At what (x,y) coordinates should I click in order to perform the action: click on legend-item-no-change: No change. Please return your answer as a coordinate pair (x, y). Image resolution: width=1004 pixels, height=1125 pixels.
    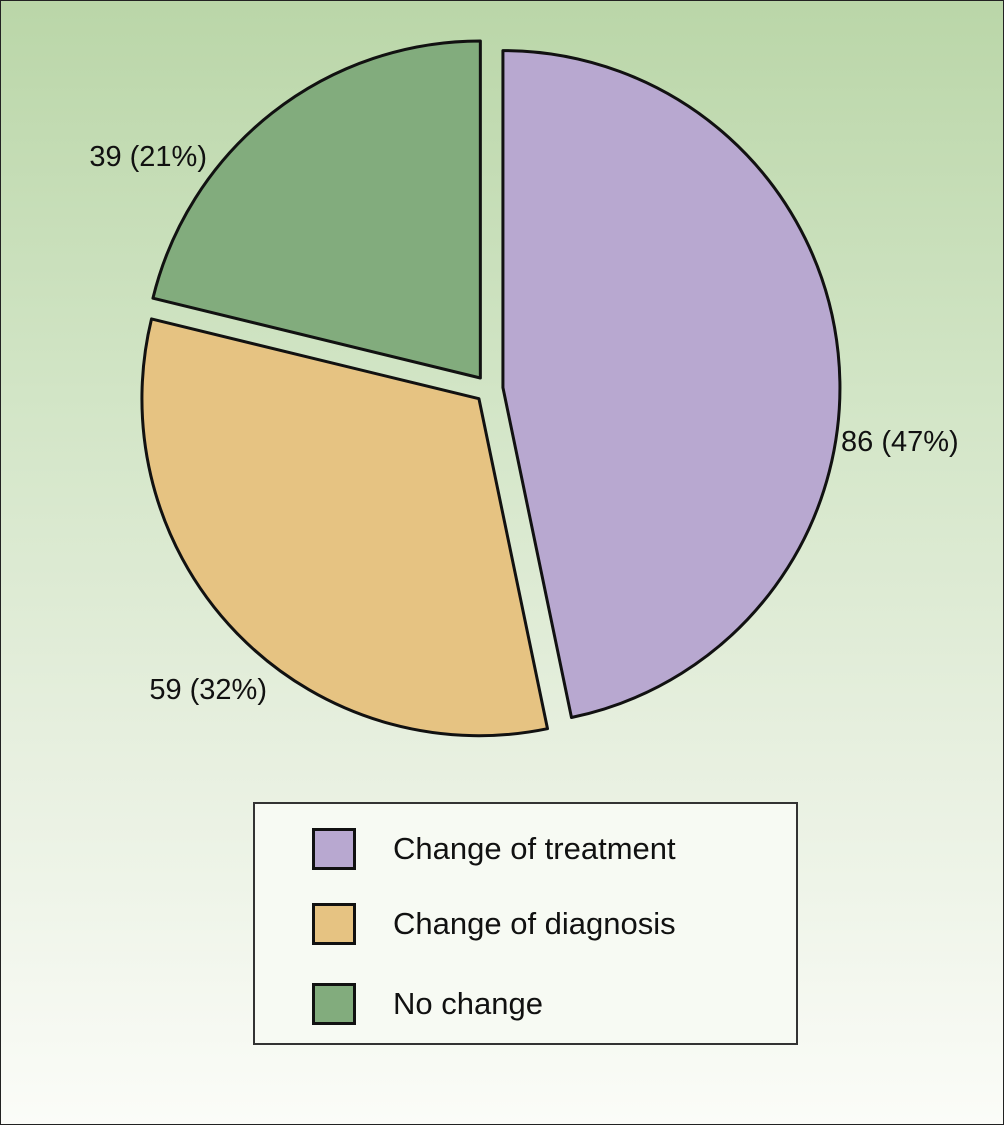
    Looking at the image, I should click on (427, 1004).